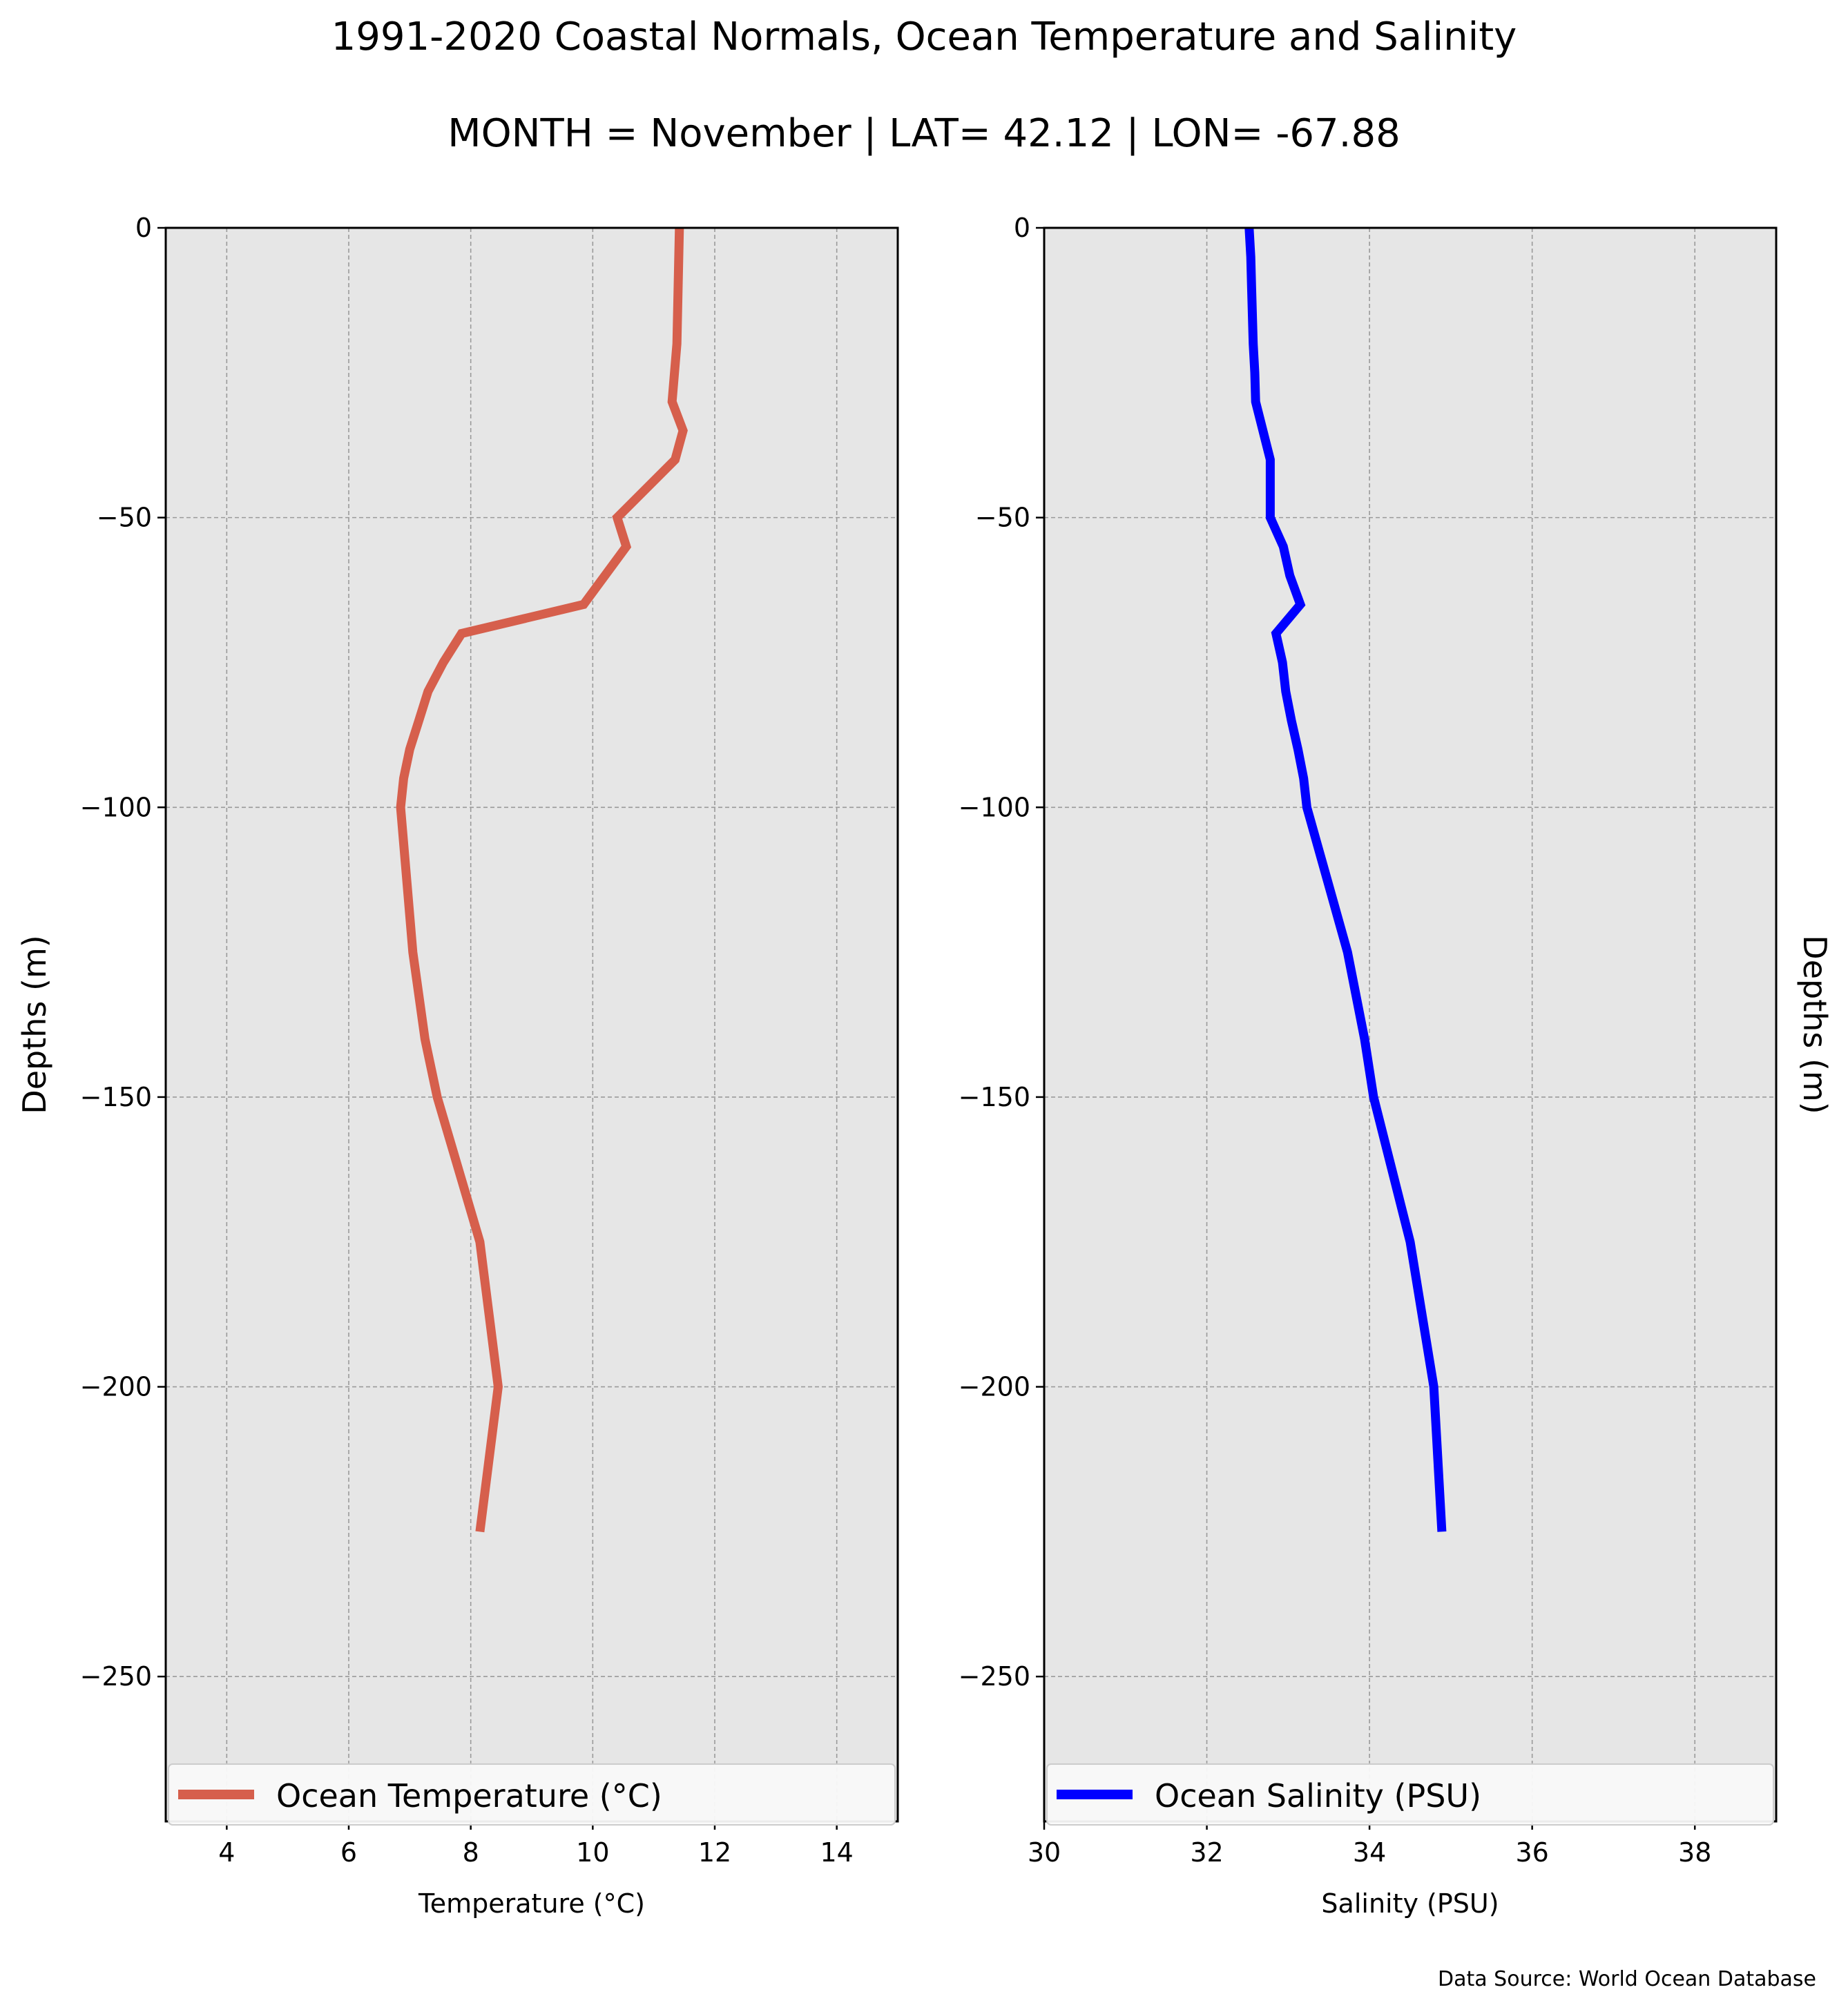  What do you see at coordinates (592, 1853) in the screenshot?
I see `x-tick-label: 10` at bounding box center [592, 1853].